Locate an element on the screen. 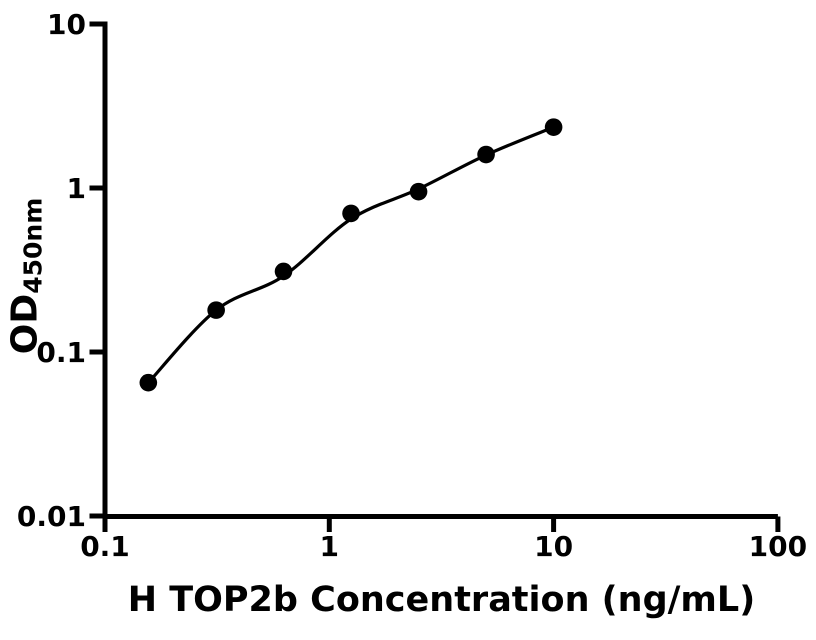 This screenshot has height=640, width=816. x-axis-label: H TOP2b Concentration (ng/mL) is located at coordinates (441, 600).